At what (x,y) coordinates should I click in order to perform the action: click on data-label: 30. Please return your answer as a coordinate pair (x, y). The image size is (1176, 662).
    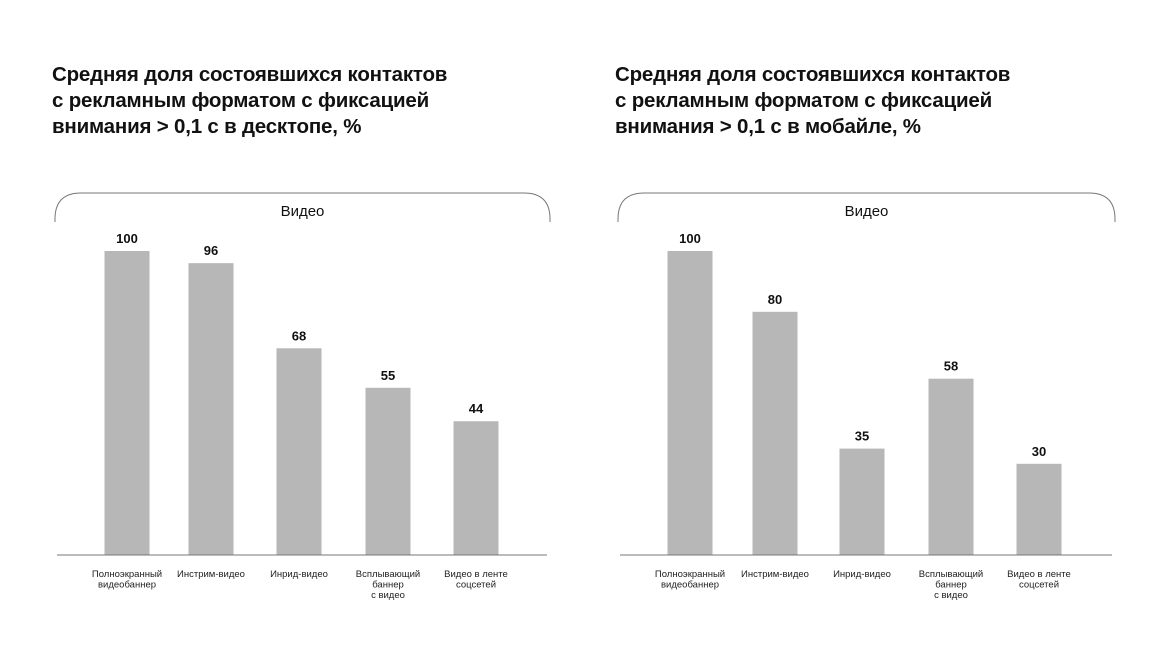
    Looking at the image, I should click on (1039, 451).